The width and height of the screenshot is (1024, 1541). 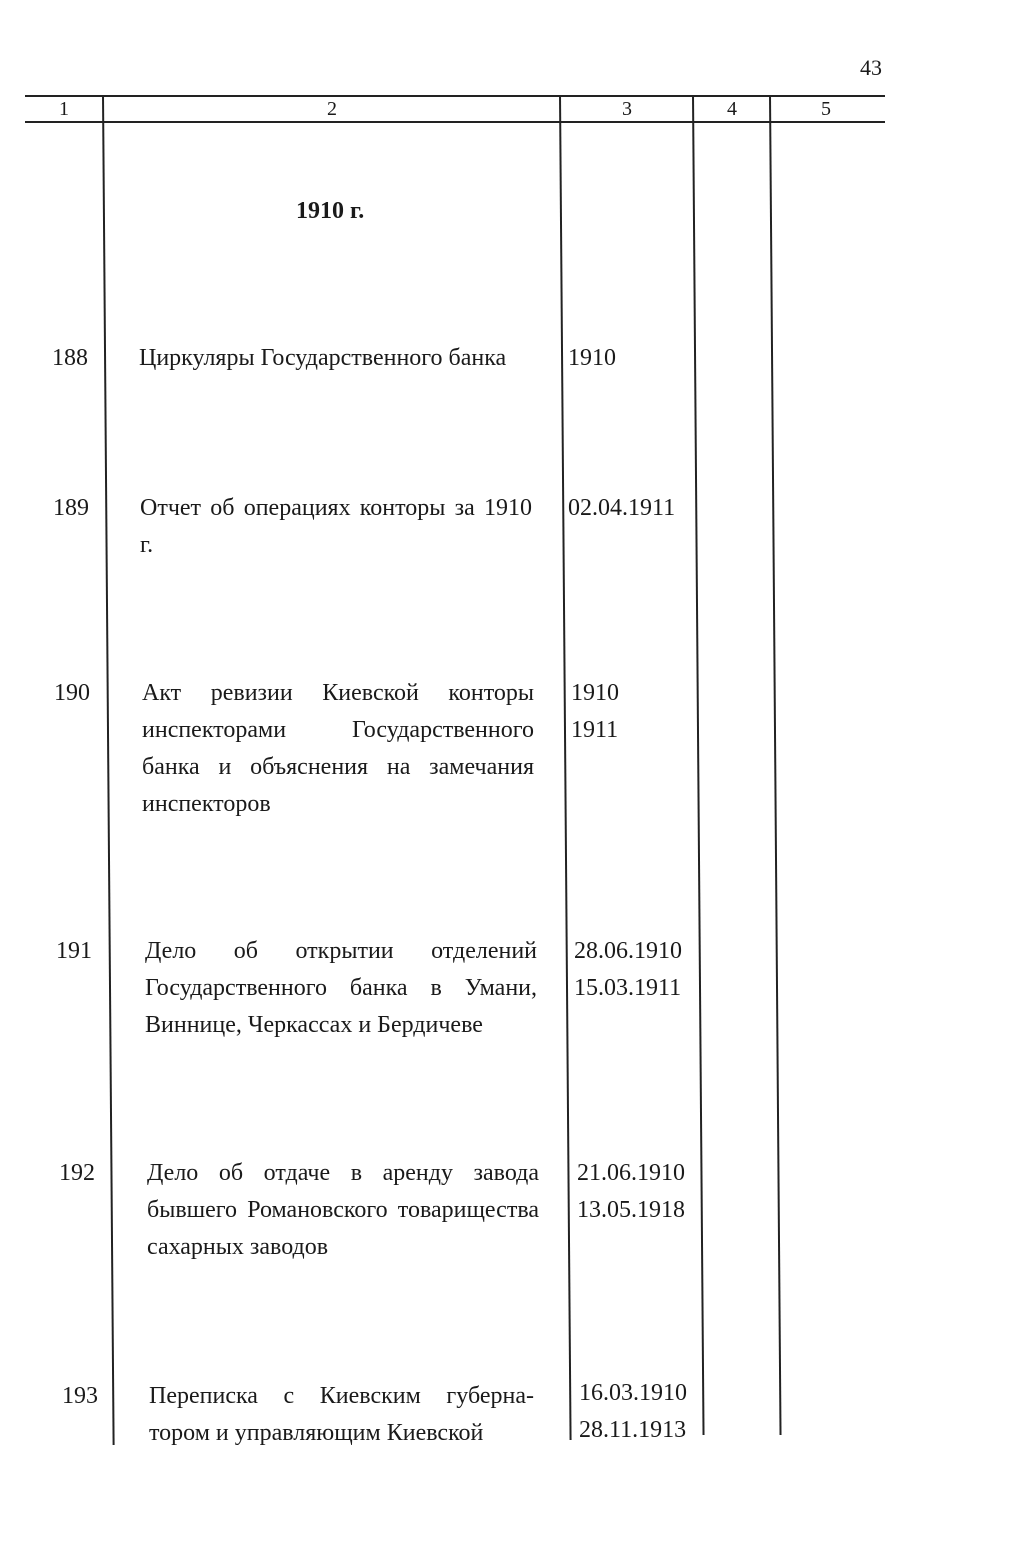 I want to click on column-header-4: 4, so click(x=732, y=109).